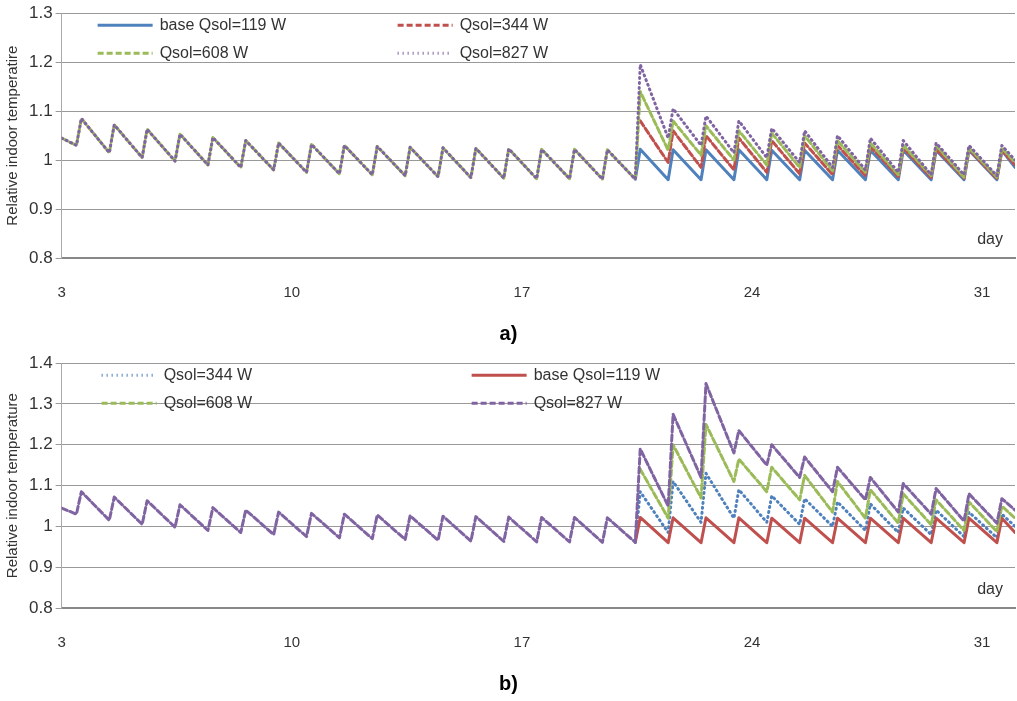  I want to click on y-axis-title: Relative indoor temperature, so click(12, 486).